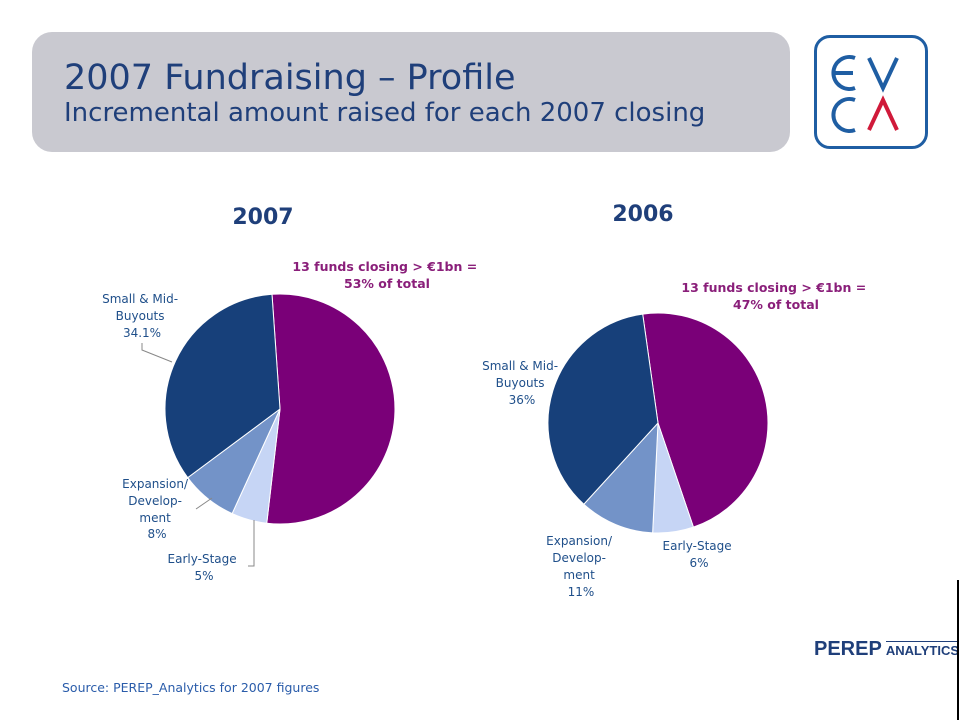 This screenshot has width=960, height=720. What do you see at coordinates (775, 296) in the screenshot?
I see `annotation-2006: 13 funds closing > €1bn = 47% of total` at bounding box center [775, 296].